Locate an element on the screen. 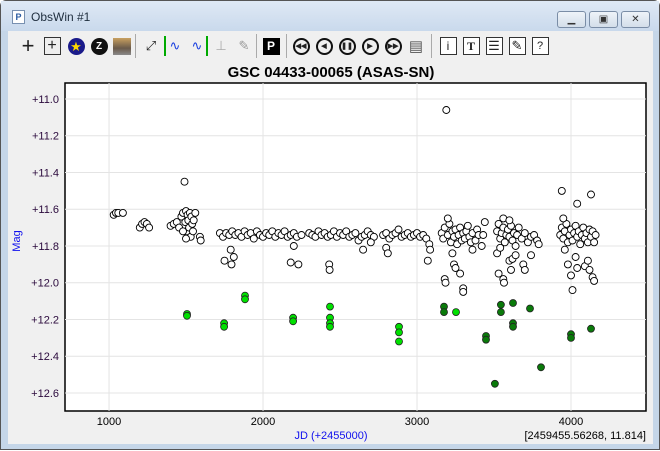 The height and width of the screenshot is (451, 660). play-icon: ▶ is located at coordinates (370, 46).